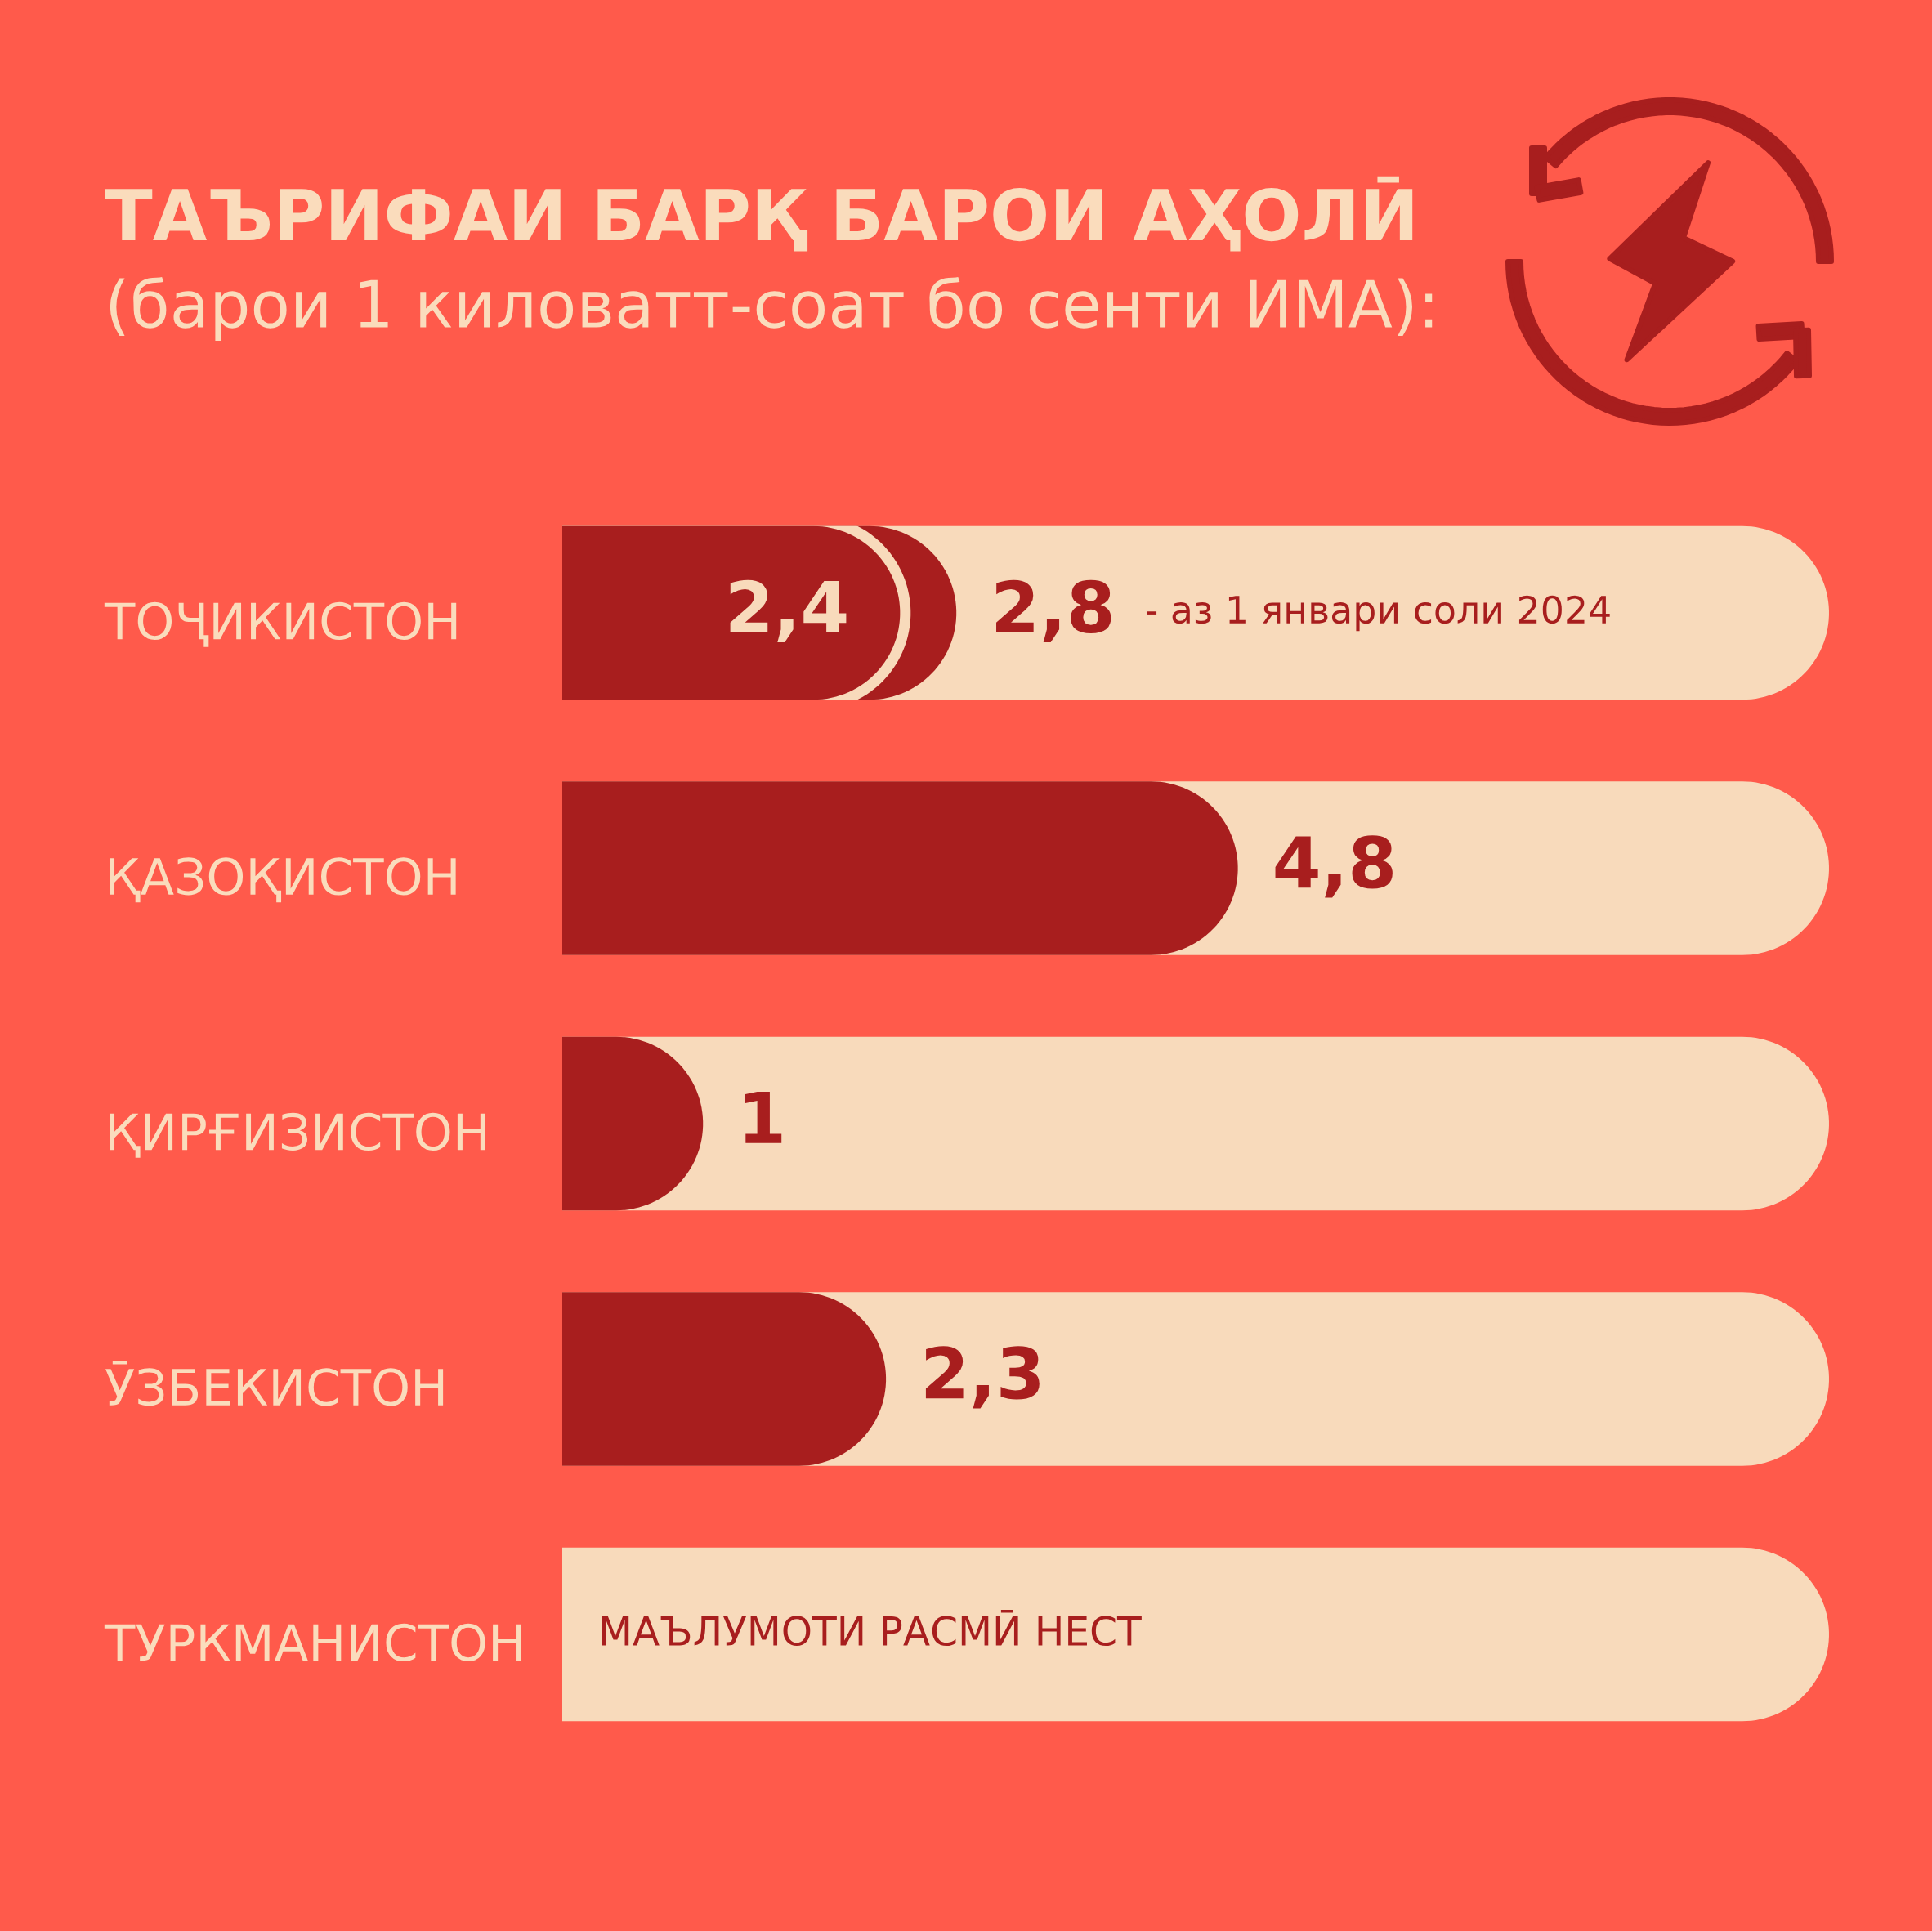 Image resolution: width=1932 pixels, height=1931 pixels. What do you see at coordinates (872, 1628) in the screenshot?
I see `text: МАЪЛУМОТИ РАСМӢ НЕСТ` at bounding box center [872, 1628].